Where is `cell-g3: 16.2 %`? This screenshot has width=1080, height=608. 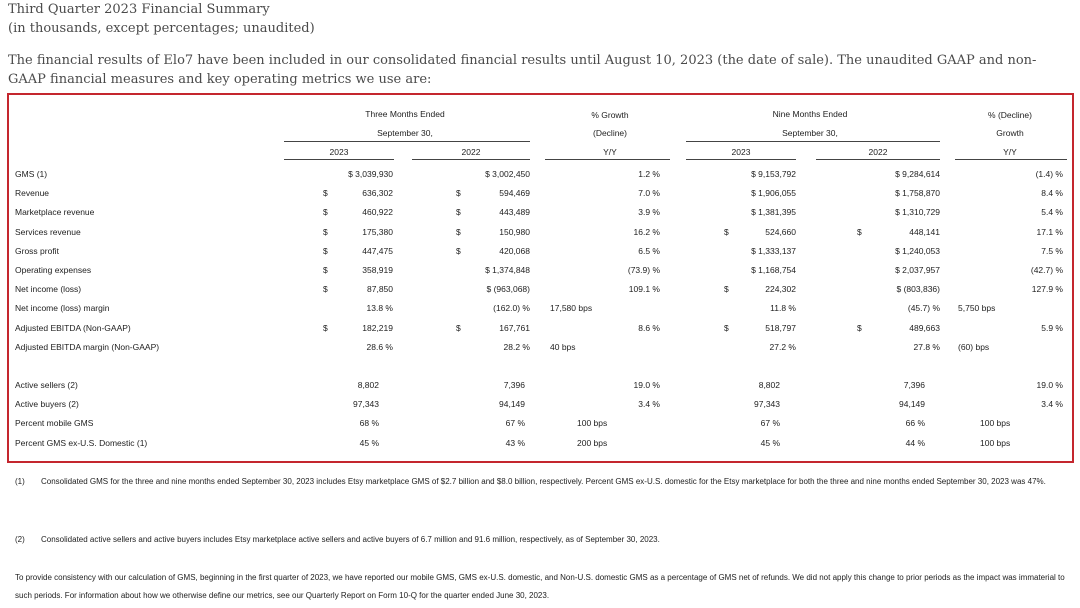 cell-g3: 16.2 % is located at coordinates (646, 231).